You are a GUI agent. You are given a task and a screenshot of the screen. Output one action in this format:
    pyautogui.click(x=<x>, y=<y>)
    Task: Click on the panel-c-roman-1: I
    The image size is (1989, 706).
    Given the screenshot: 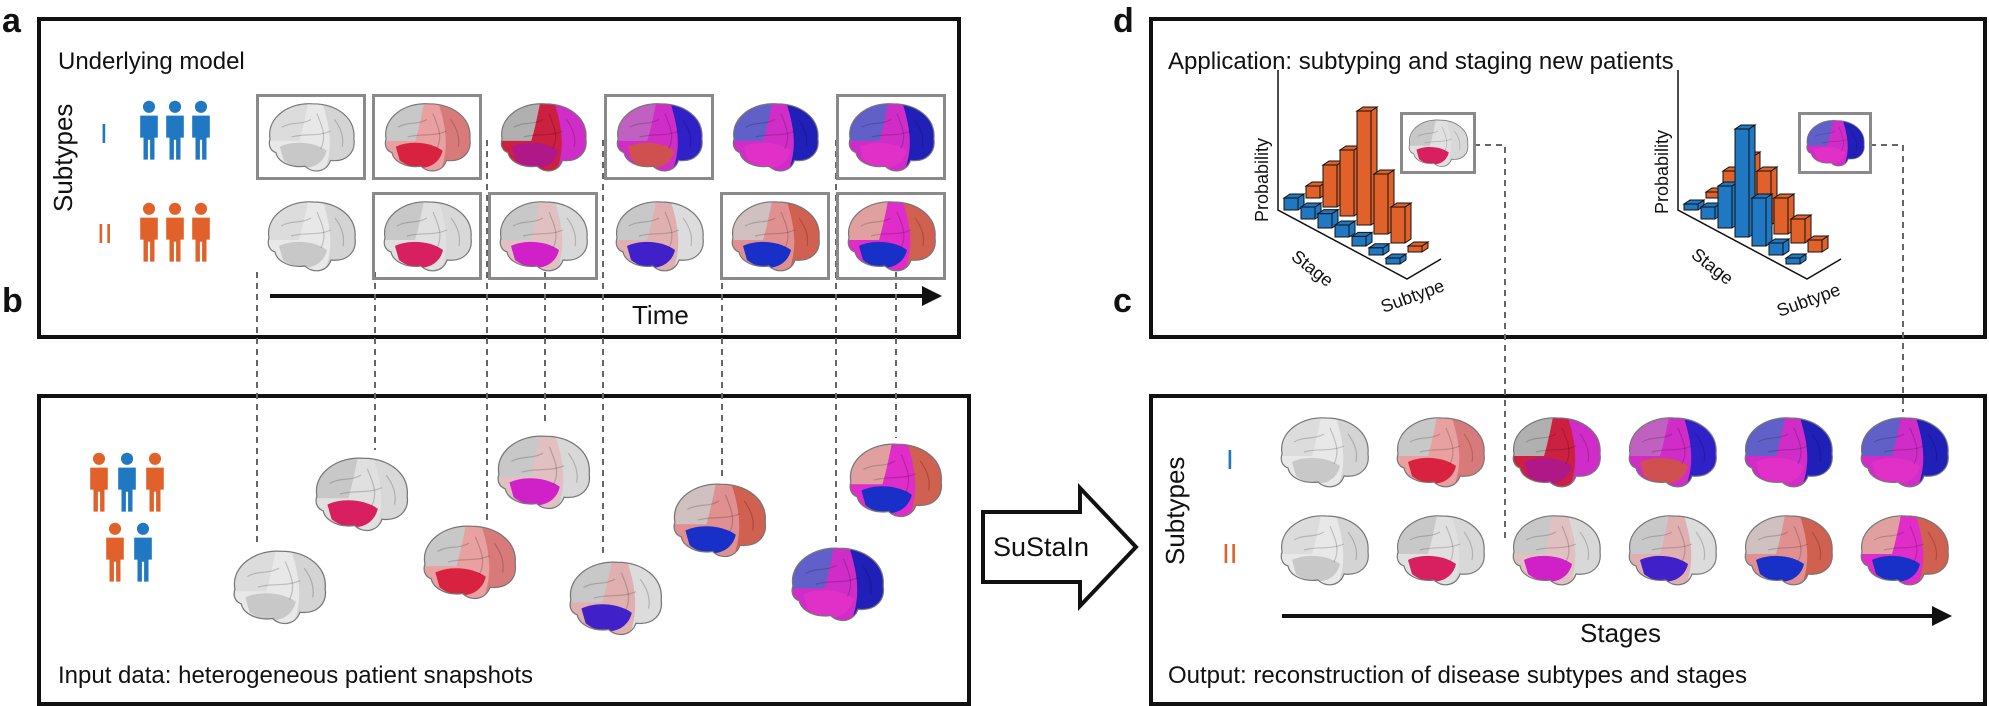 What is the action you would take?
    pyautogui.click(x=1230, y=459)
    